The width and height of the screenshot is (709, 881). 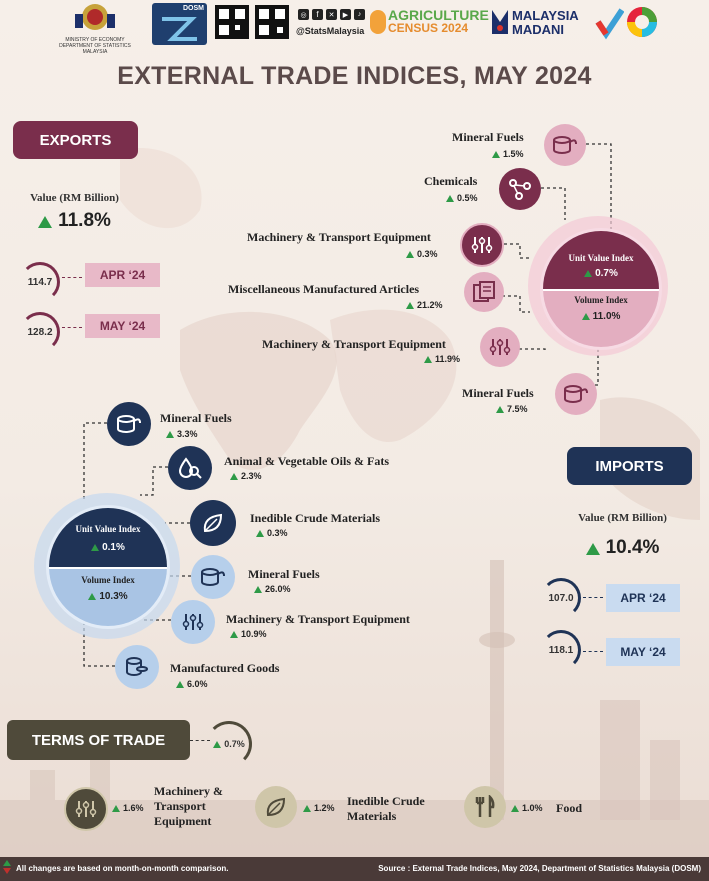 What do you see at coordinates (632, 547) in the screenshot?
I see `imports-value-pct: 10.4%` at bounding box center [632, 547].